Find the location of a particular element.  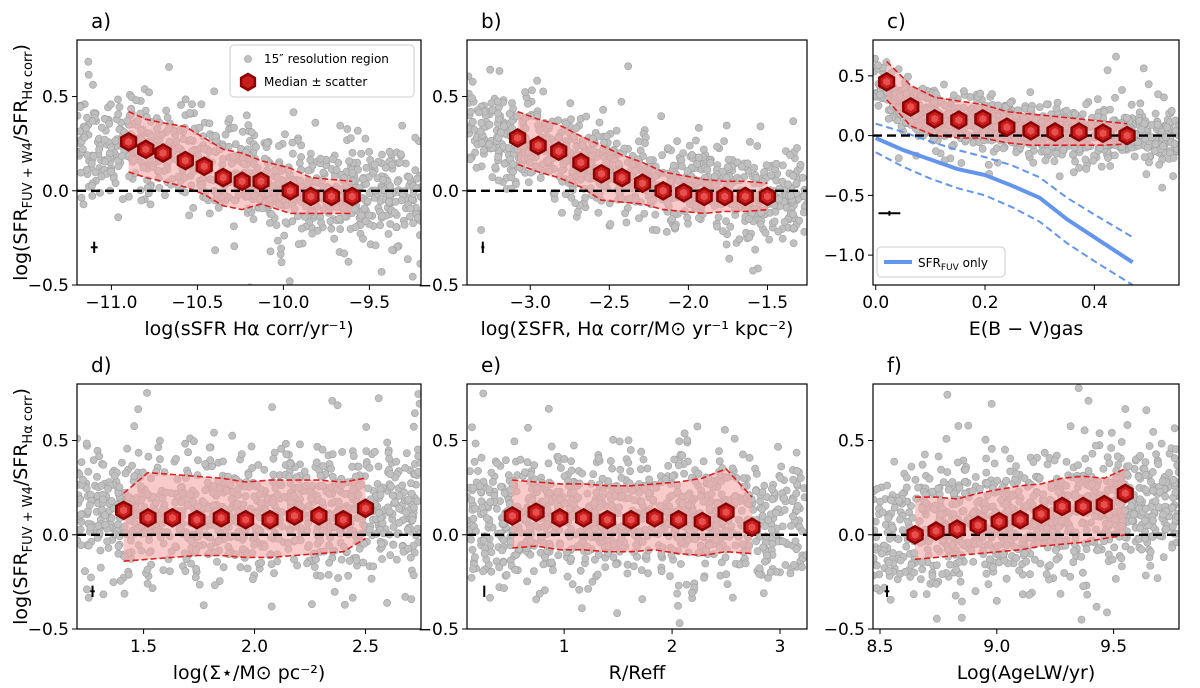

y-tick-label: 0.5 is located at coordinates (445, 98).